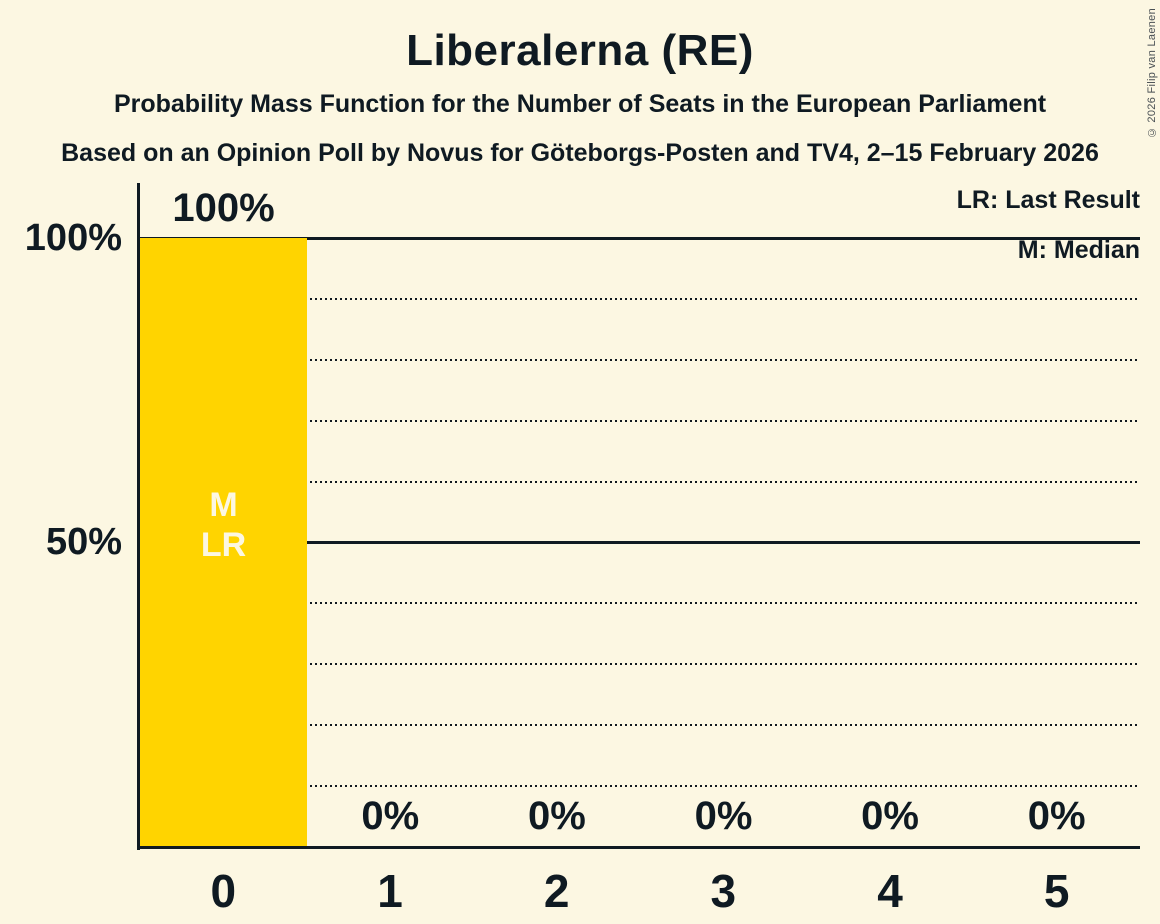 This screenshot has width=1160, height=924. I want to click on copyright-notice: © 2026 Filip van Laenen, so click(1152, 73).